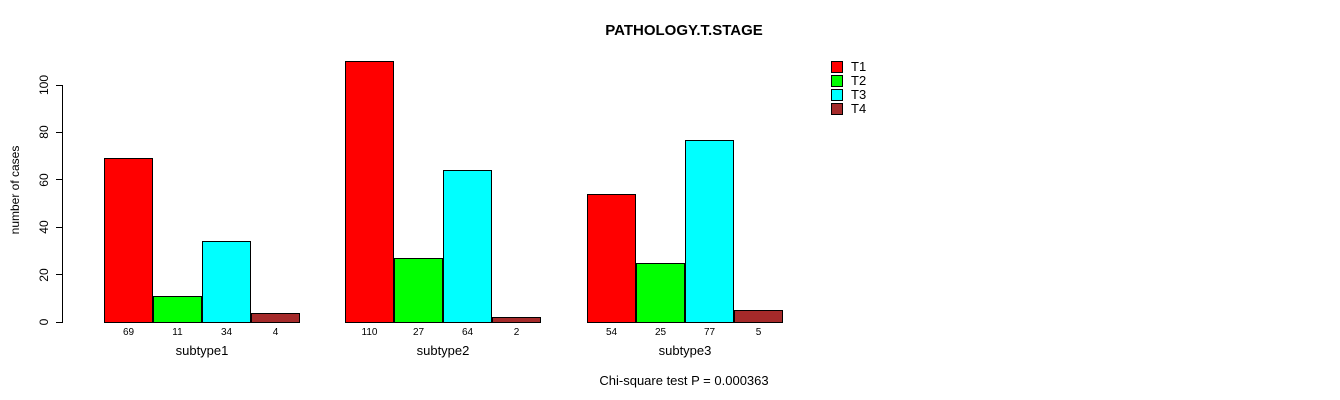  Describe the element at coordinates (128, 240) in the screenshot. I see `bar-t1-subtype1` at that location.